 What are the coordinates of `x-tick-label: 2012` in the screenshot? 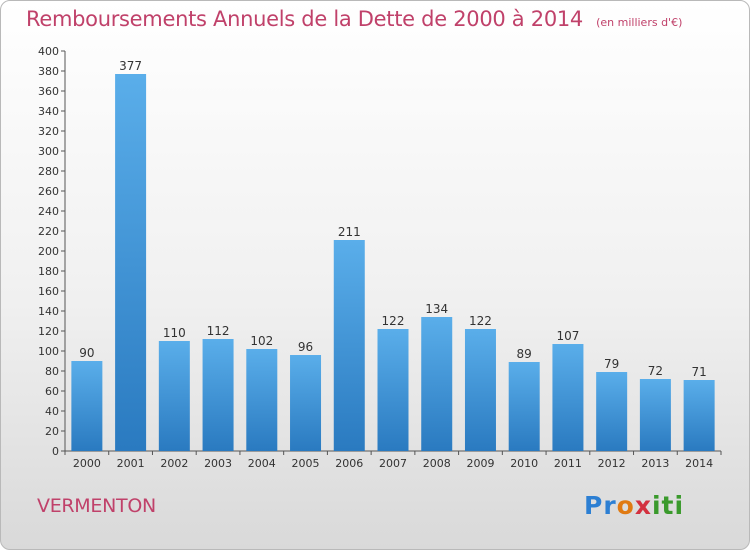 It's located at (612, 463).